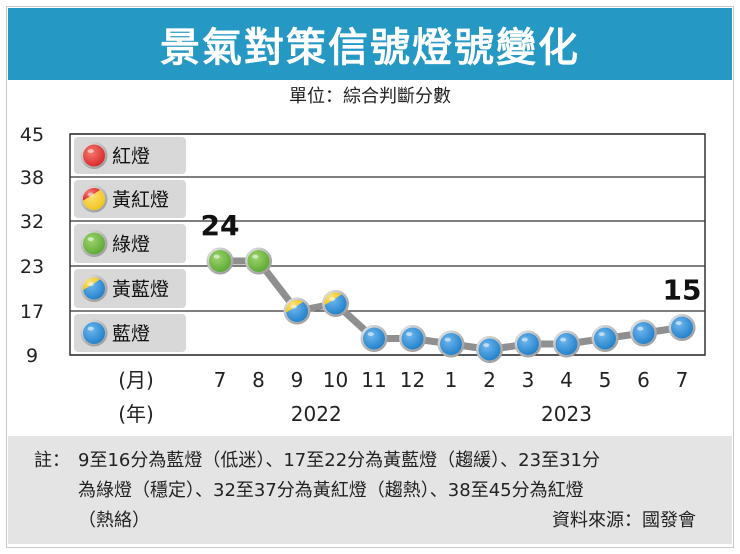  I want to click on x-tick-0: 7, so click(220, 380).